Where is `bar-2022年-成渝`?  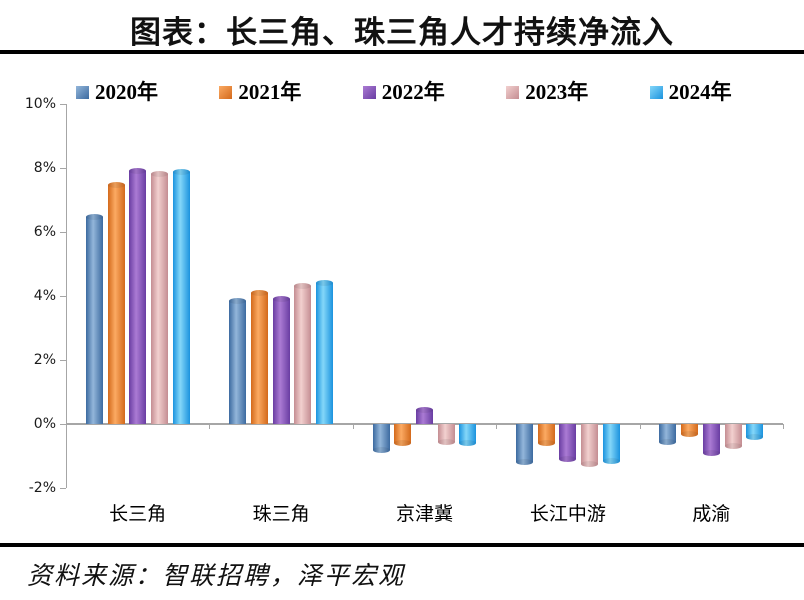
bar-2022年-成渝 is located at coordinates (711, 440).